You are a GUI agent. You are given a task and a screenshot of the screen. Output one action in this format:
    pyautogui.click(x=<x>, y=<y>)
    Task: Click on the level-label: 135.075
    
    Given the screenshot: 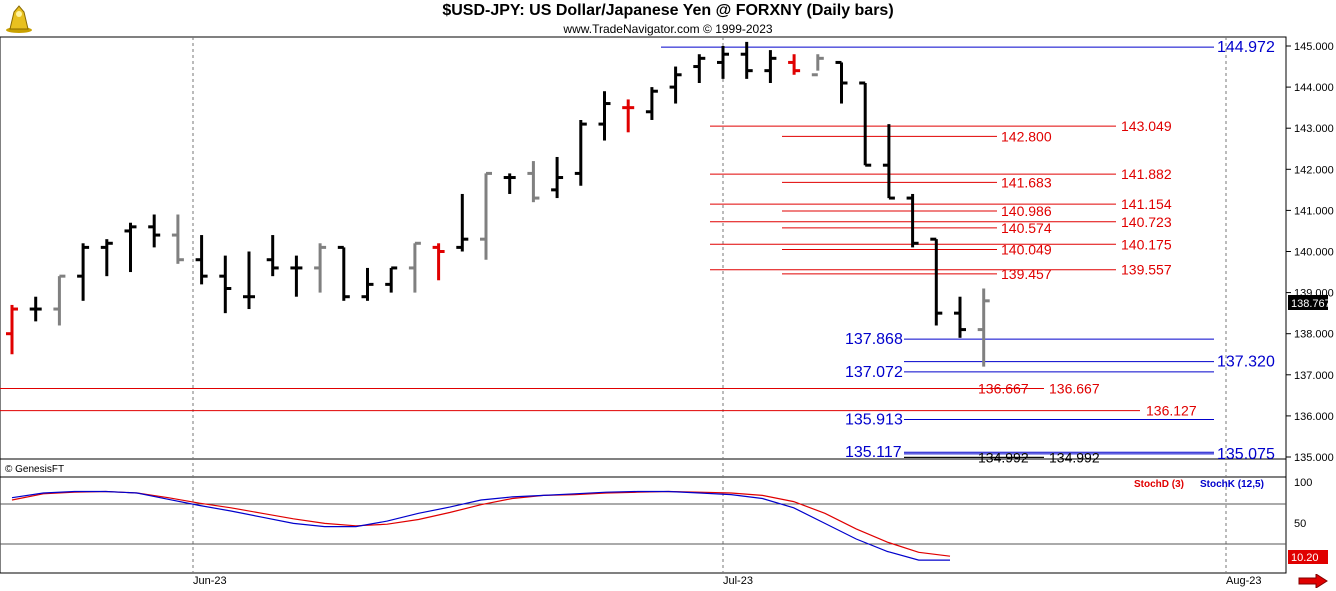 What is the action you would take?
    pyautogui.click(x=1246, y=454)
    